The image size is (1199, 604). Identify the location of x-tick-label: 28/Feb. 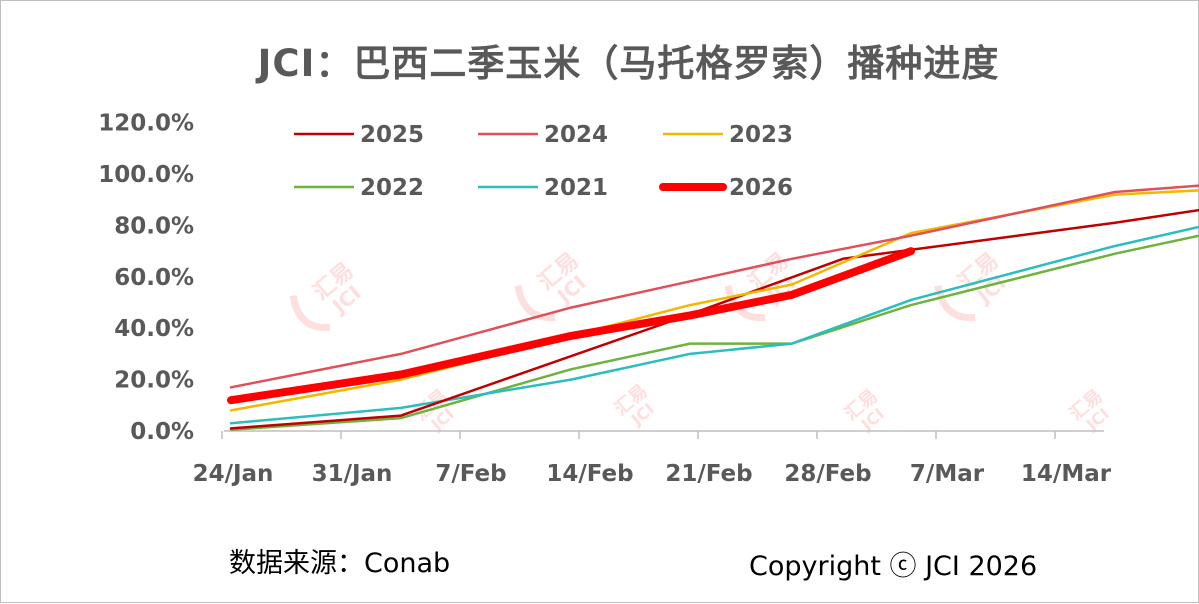
(827, 474).